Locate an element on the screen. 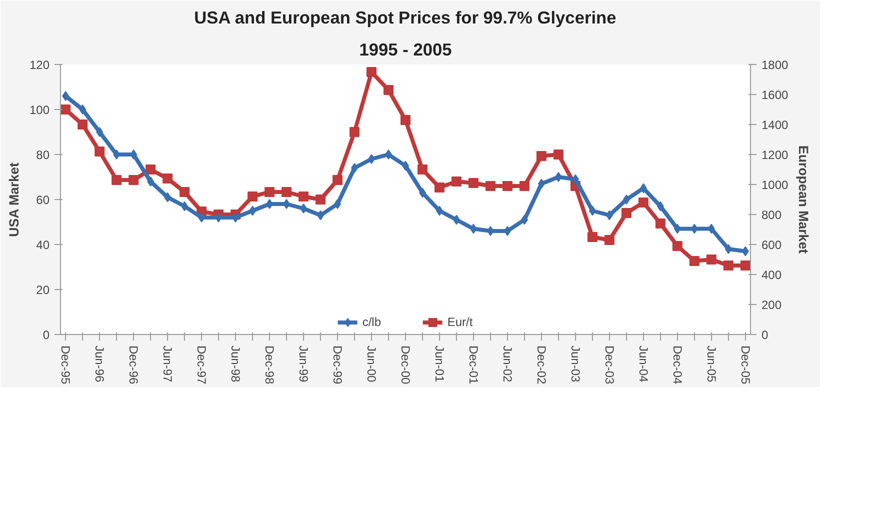 Image resolution: width=872 pixels, height=525 pixels. x-tick-label: Jun-00 is located at coordinates (371, 364).